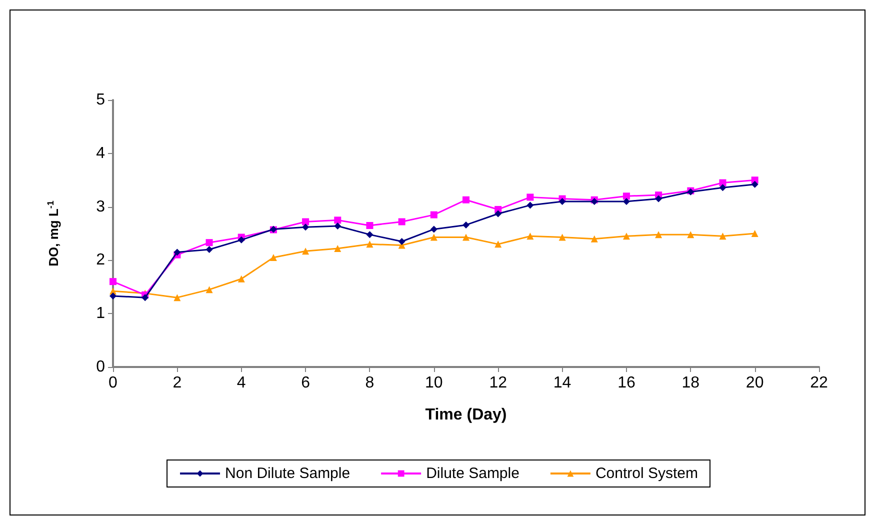 This screenshot has height=527, width=877. Describe the element at coordinates (287, 473) in the screenshot. I see `legend-label: Non Dilute Sample` at that location.